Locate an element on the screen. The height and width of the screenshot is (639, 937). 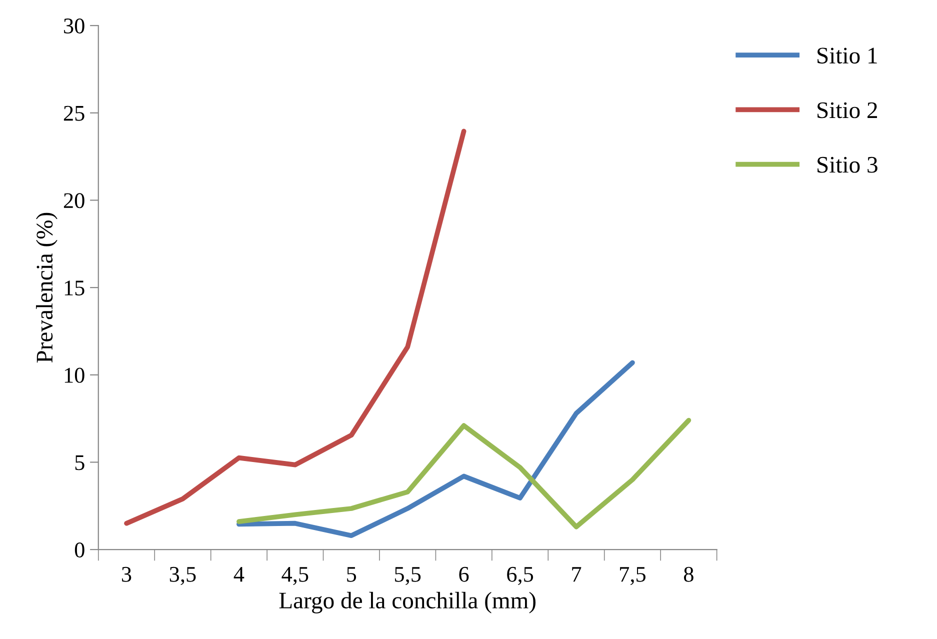
x-tick-label: 3,5 is located at coordinates (183, 576).